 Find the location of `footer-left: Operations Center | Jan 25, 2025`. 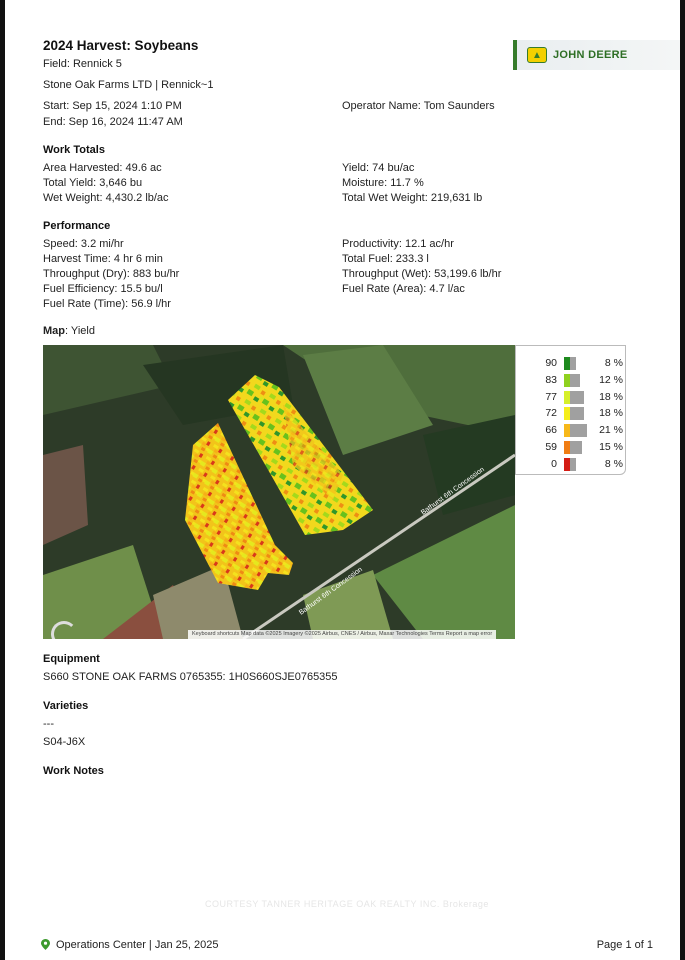

footer-left: Operations Center | Jan 25, 2025 is located at coordinates (137, 945).